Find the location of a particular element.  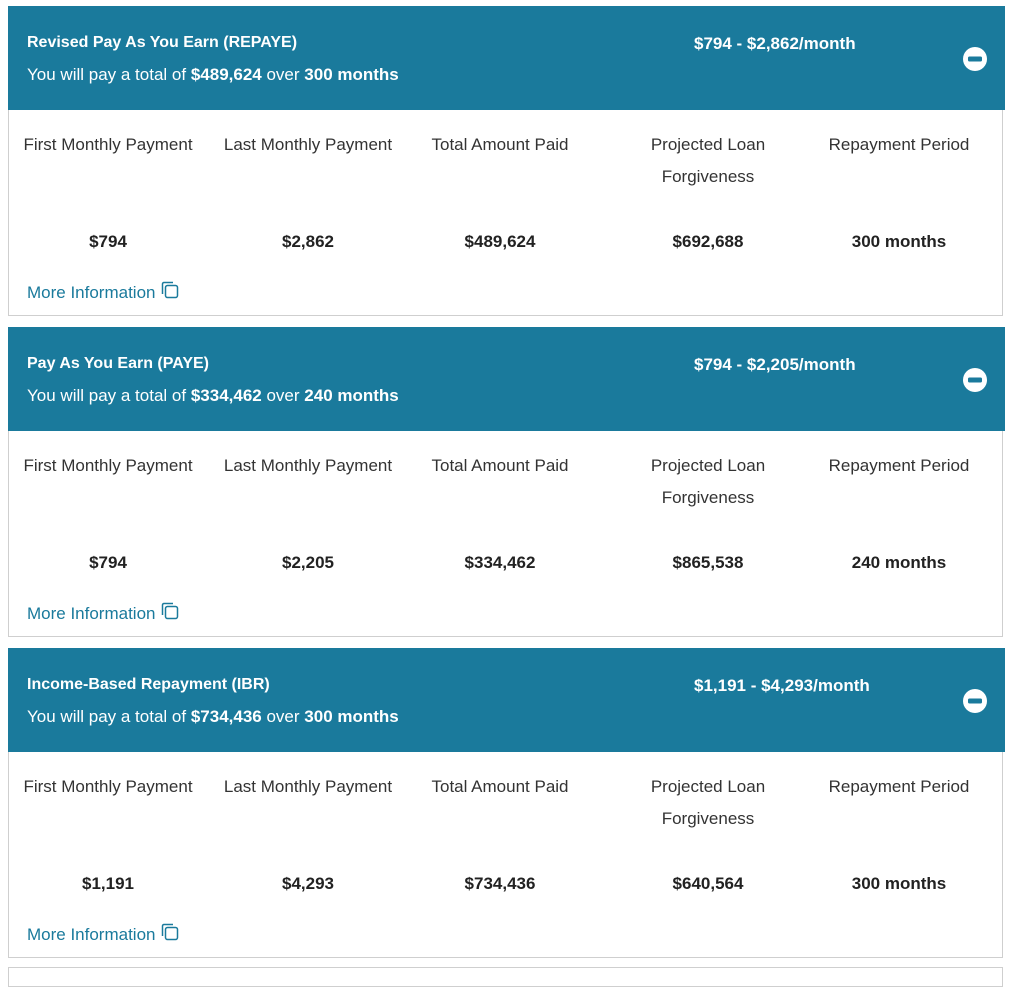

column-value: $4,293 is located at coordinates (308, 883).